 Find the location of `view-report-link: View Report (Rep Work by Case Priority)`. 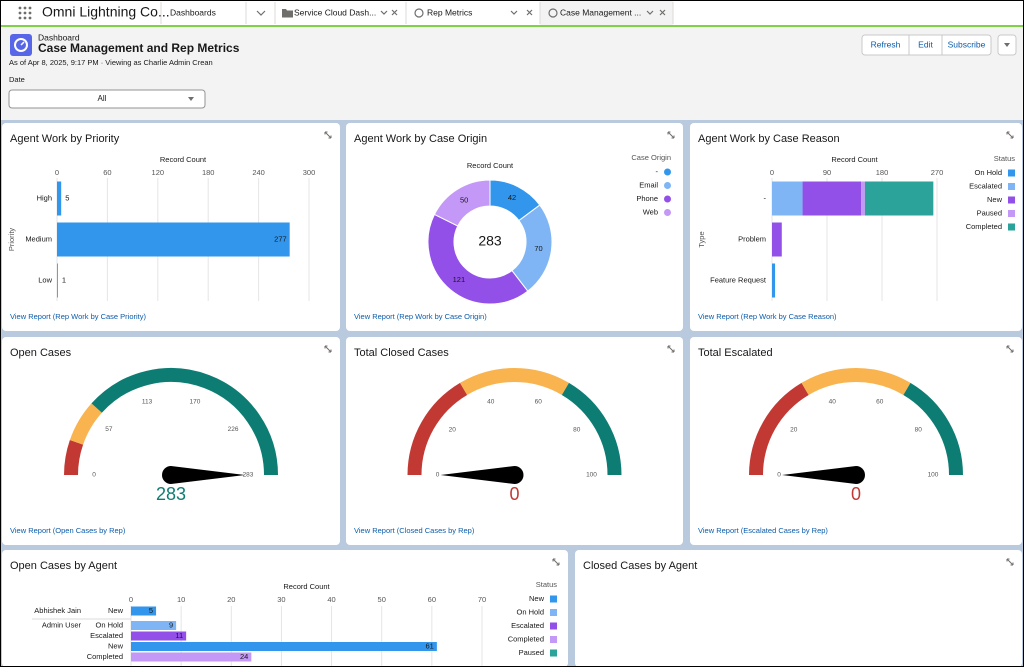

view-report-link: View Report (Rep Work by Case Priority) is located at coordinates (78, 316).